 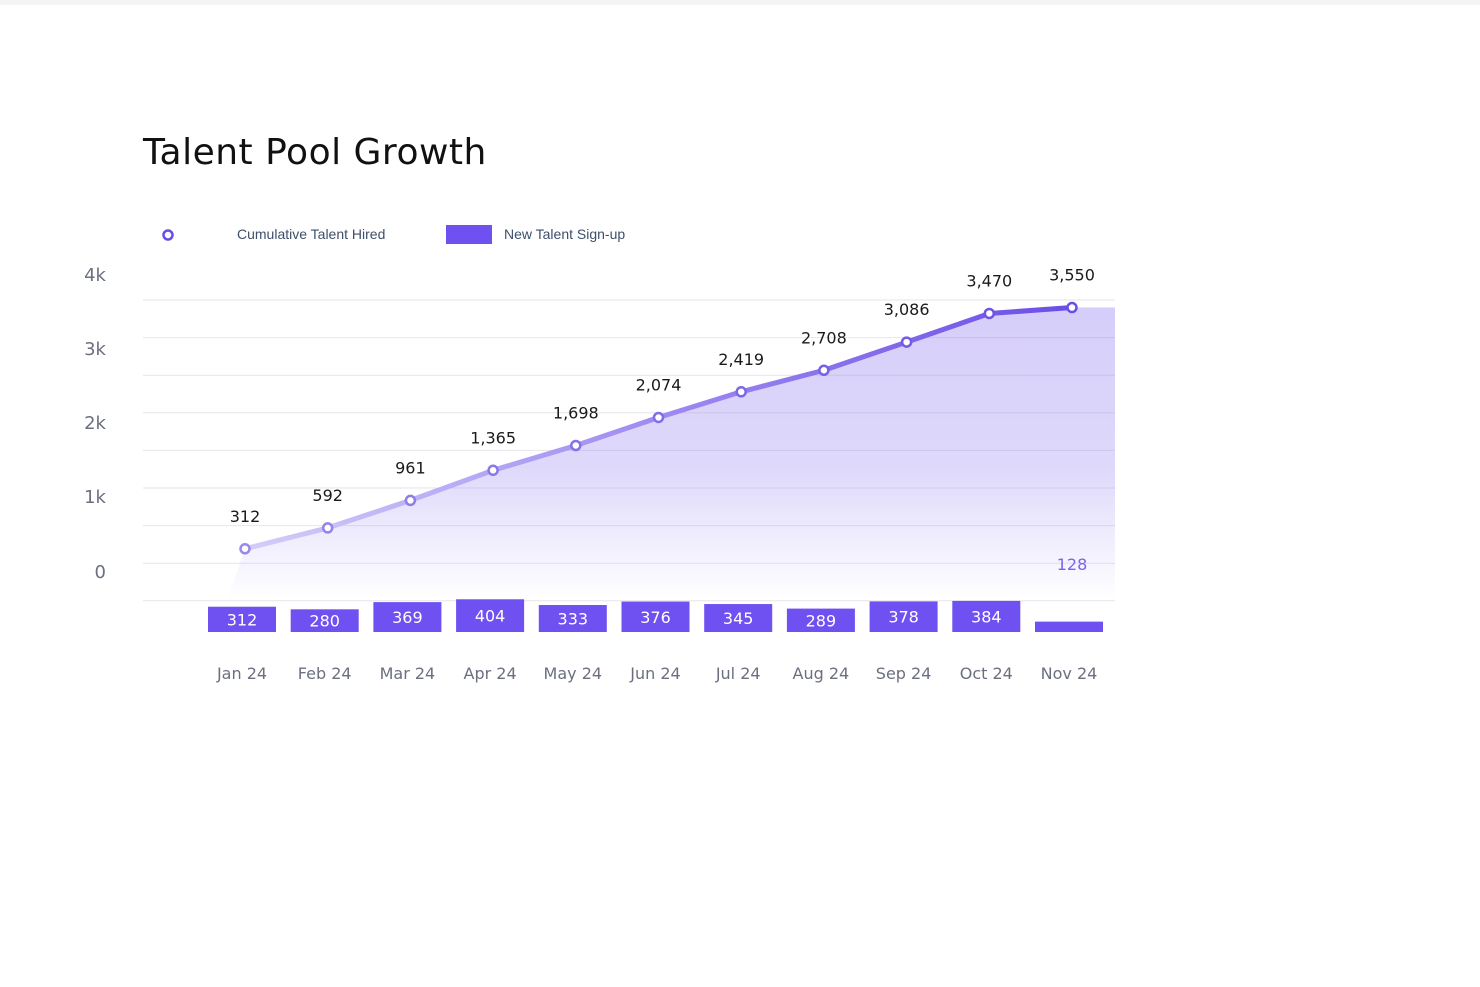 I want to click on x-tick-label: Sep 24, so click(x=904, y=673).